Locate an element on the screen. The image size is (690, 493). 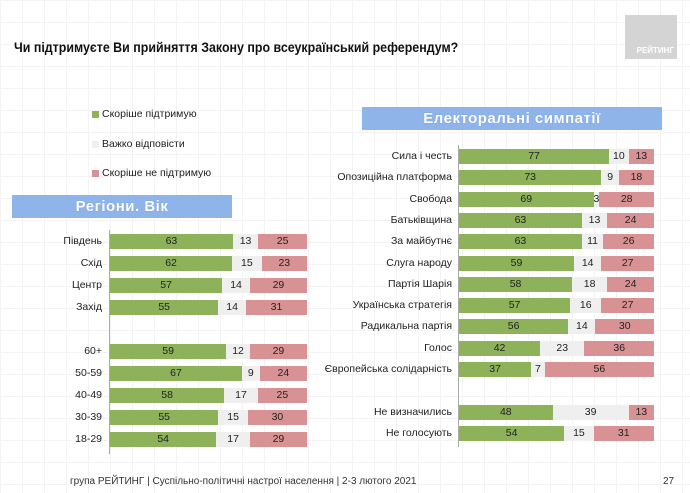
bar-row: 59 12 29 is located at coordinates (208, 351).